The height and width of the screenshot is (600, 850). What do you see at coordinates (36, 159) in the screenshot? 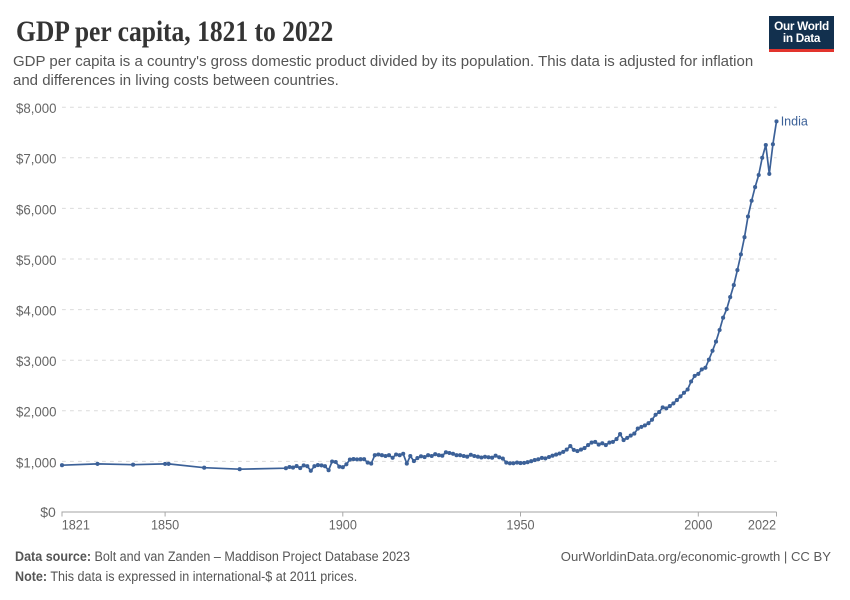
I see `svg-text: $7,000` at bounding box center [36, 159].